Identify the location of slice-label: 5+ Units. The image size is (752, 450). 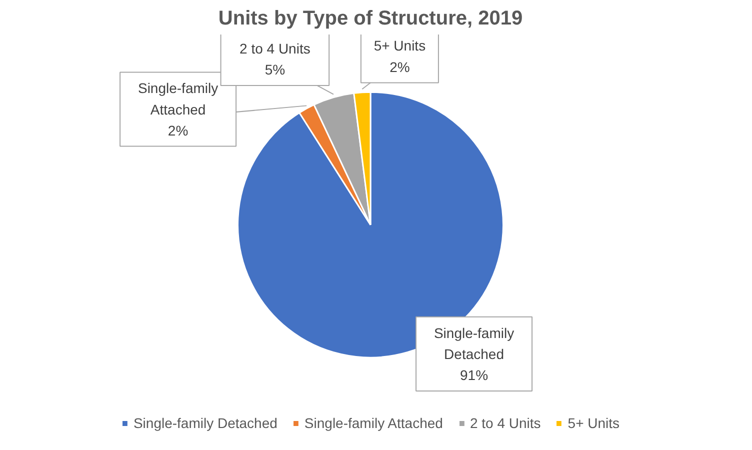
(400, 46).